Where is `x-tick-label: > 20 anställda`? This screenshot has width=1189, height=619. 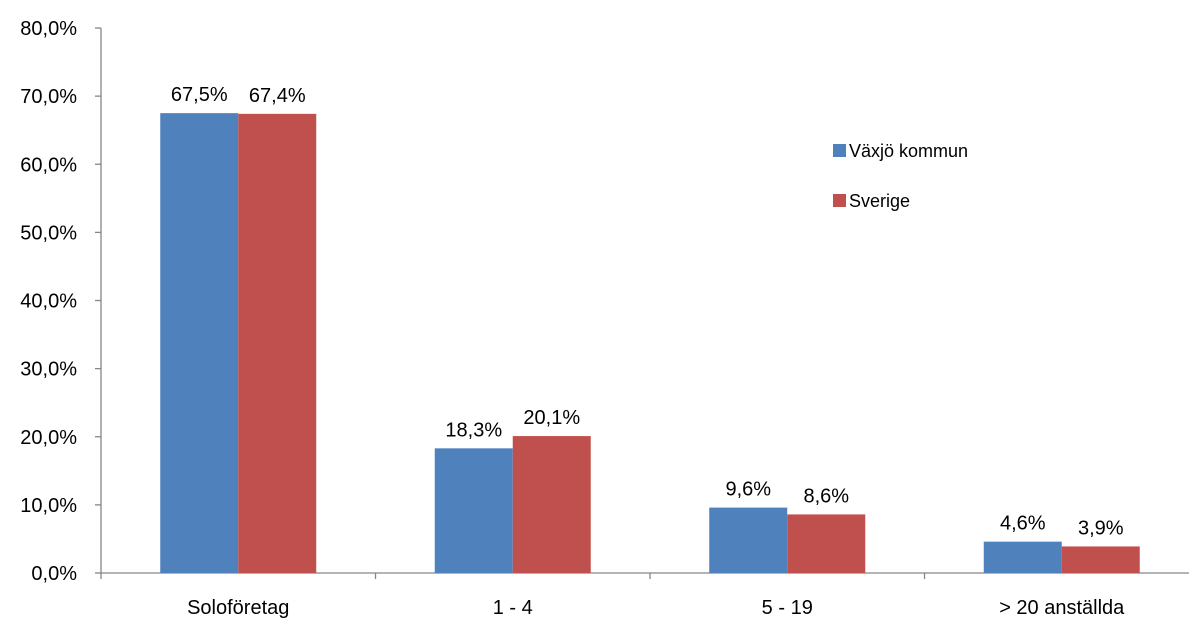
x-tick-label: > 20 anställda is located at coordinates (1062, 608).